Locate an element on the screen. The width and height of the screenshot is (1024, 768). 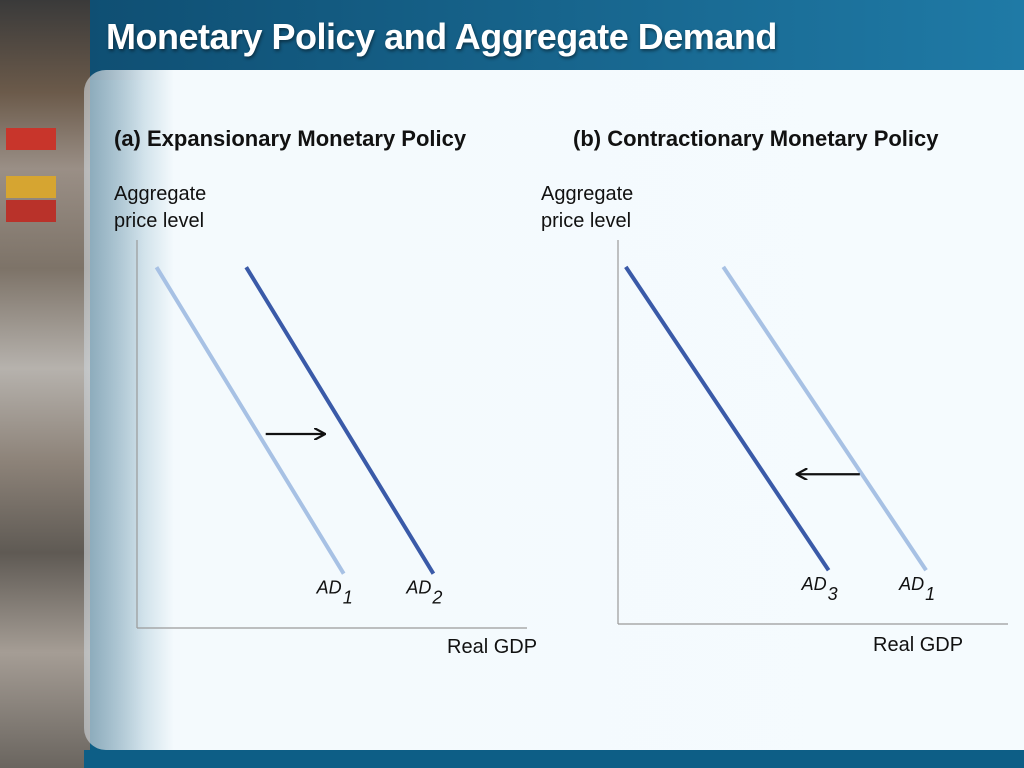
chart-b-label-ad3: AD is located at coordinates (814, 584).